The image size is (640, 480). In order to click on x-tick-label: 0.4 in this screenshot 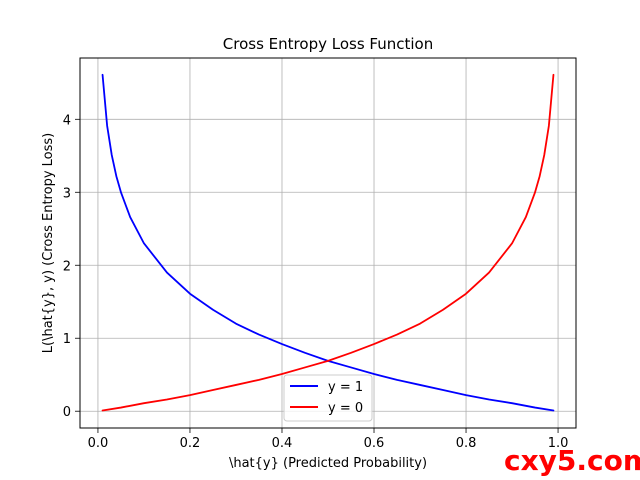, I will do `click(282, 443)`.